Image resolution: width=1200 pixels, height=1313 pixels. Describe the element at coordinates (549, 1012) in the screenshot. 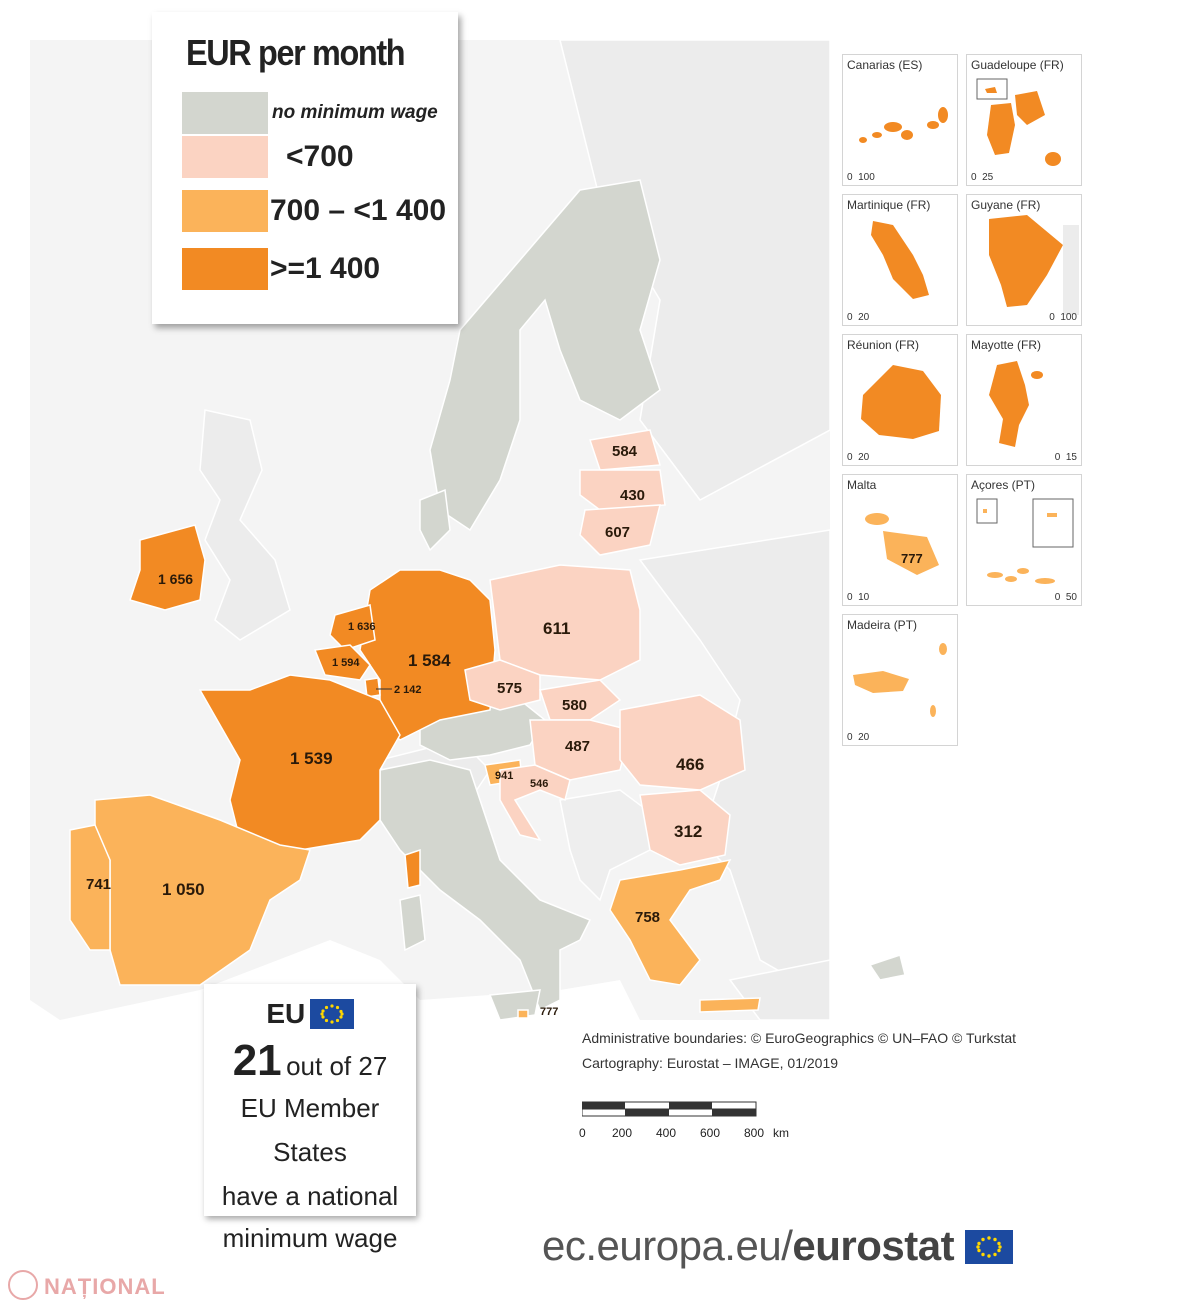

I see `value-malta: 777` at that location.